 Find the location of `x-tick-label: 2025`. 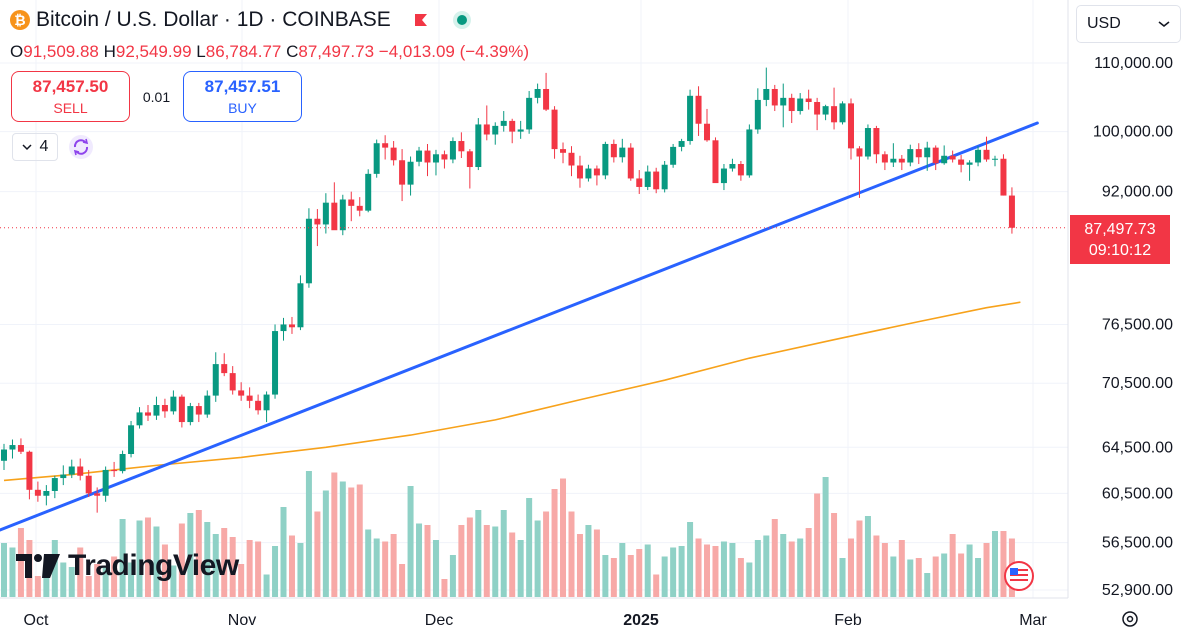

x-tick-label: 2025 is located at coordinates (641, 620).